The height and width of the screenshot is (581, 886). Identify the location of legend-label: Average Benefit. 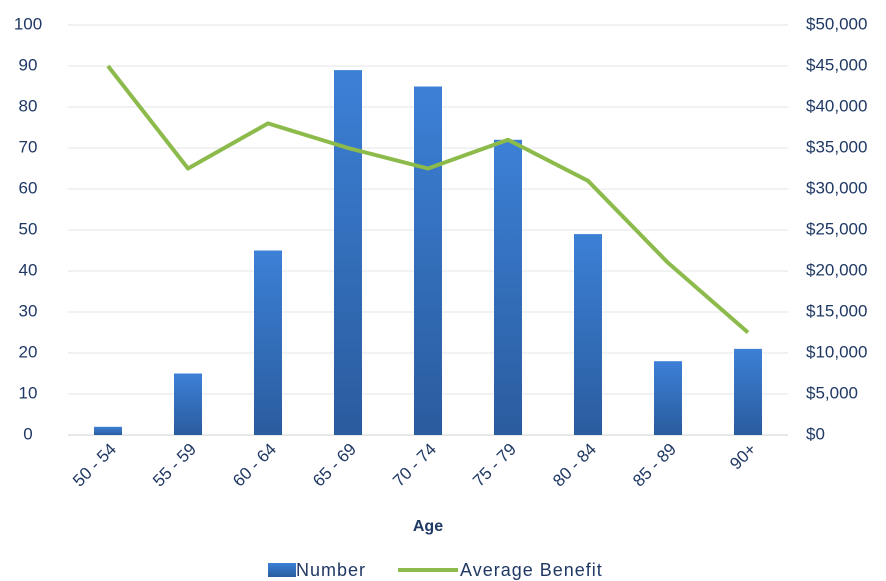
(531, 570).